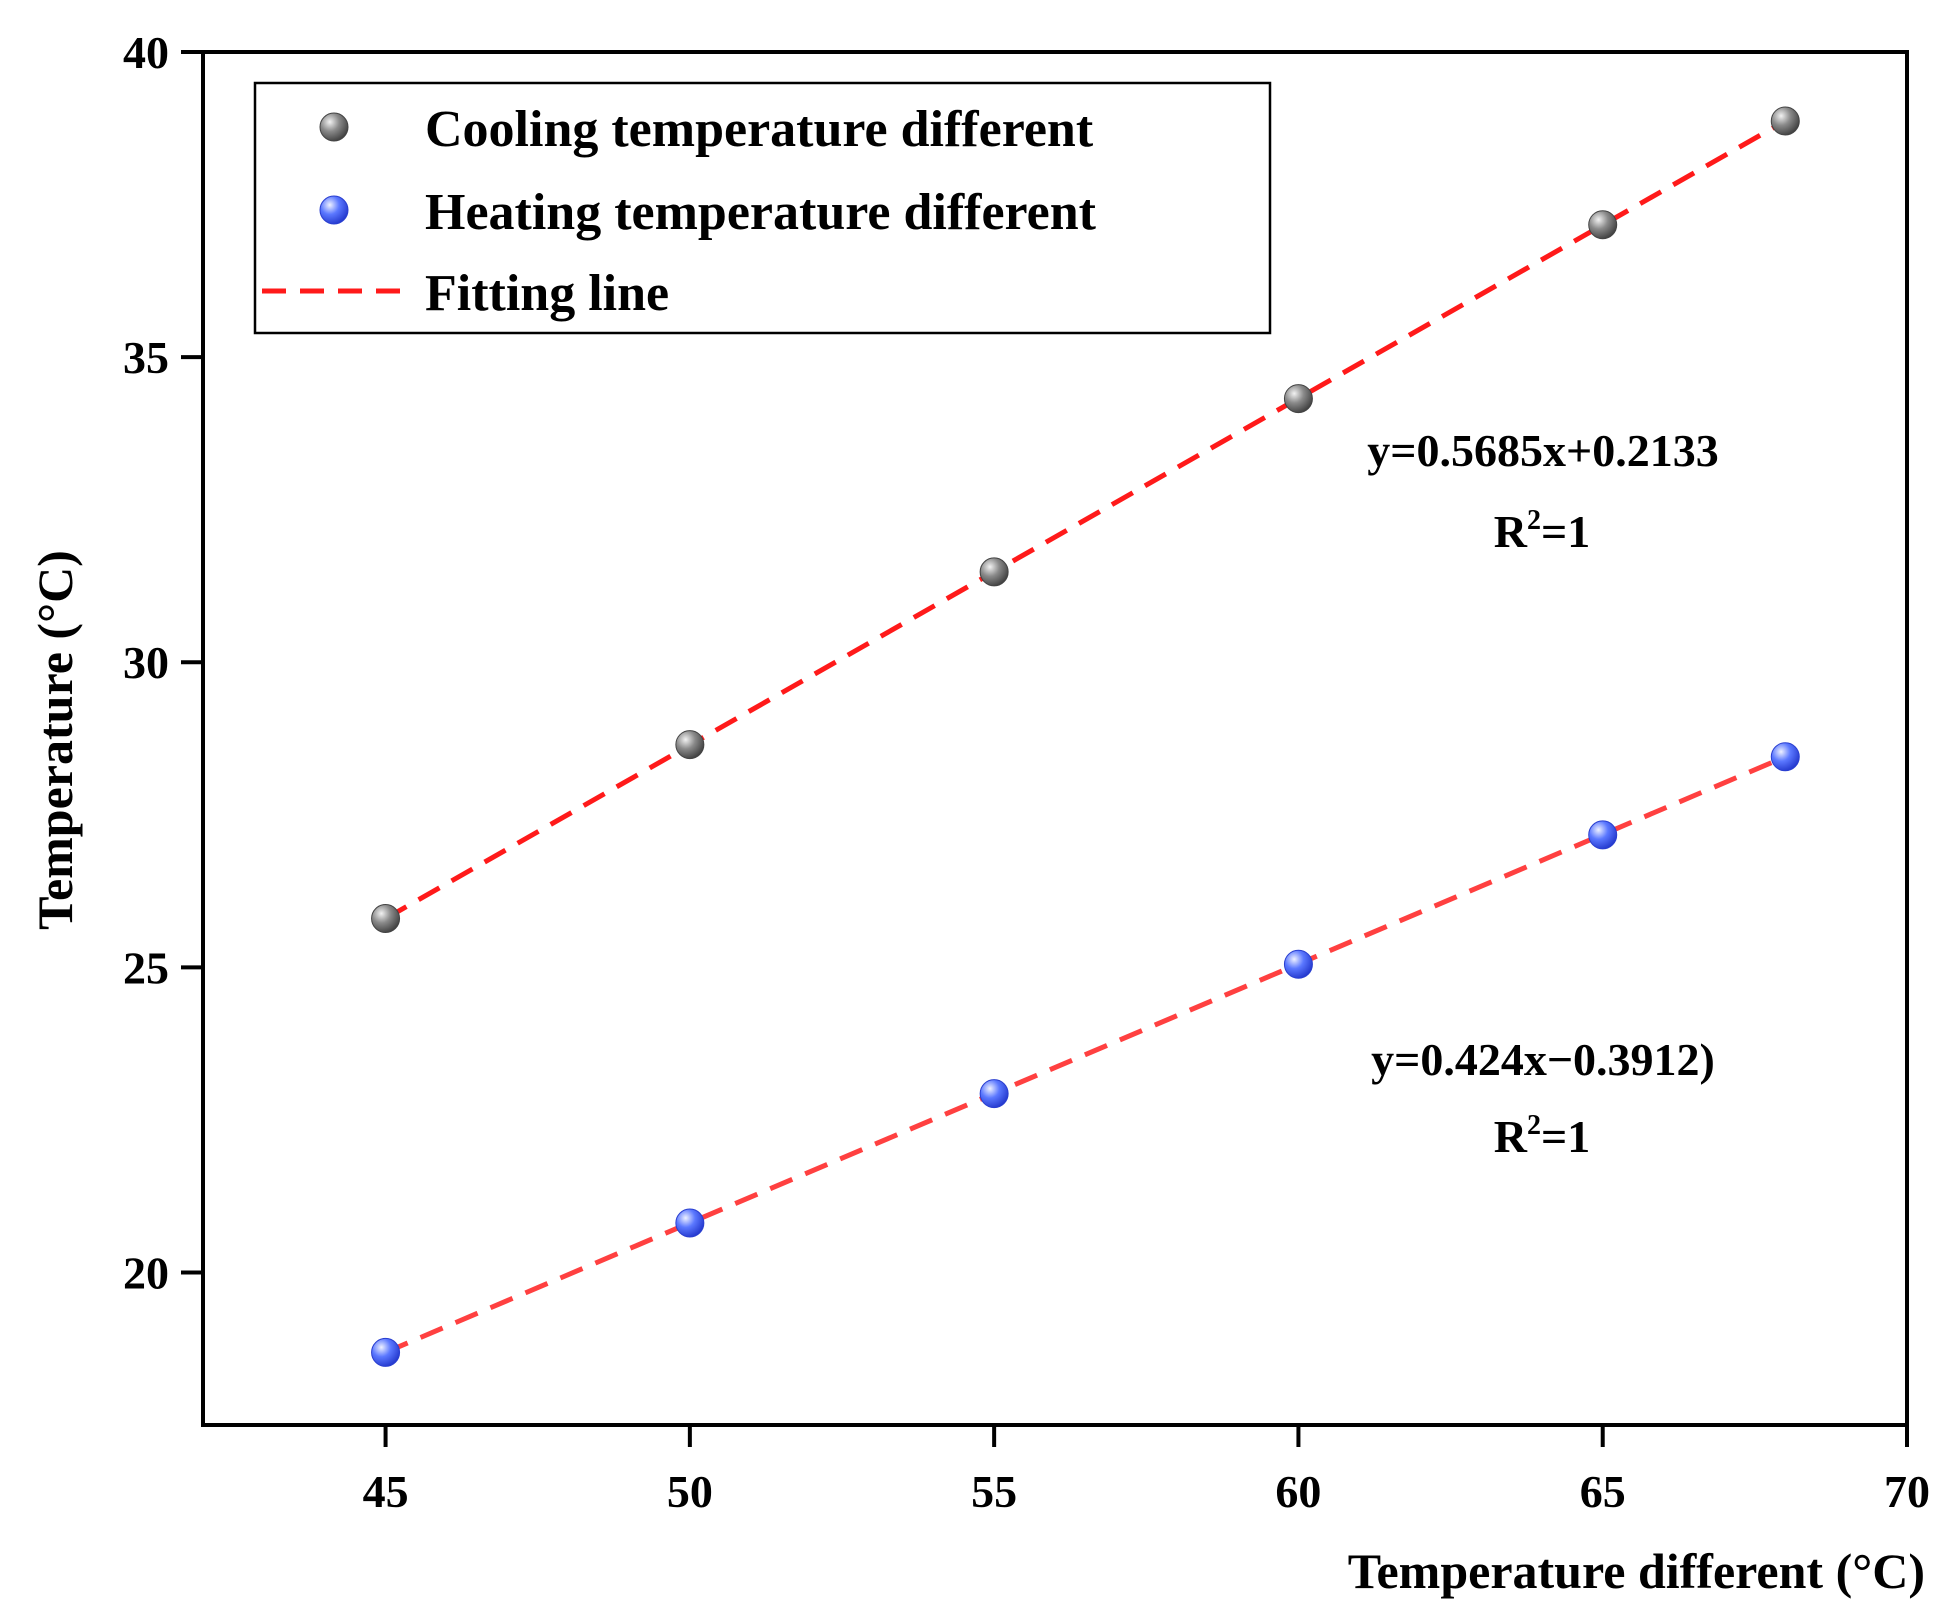 Image resolution: width=1939 pixels, height=1604 pixels. I want to click on y-tick-label: 40, so click(146, 52).